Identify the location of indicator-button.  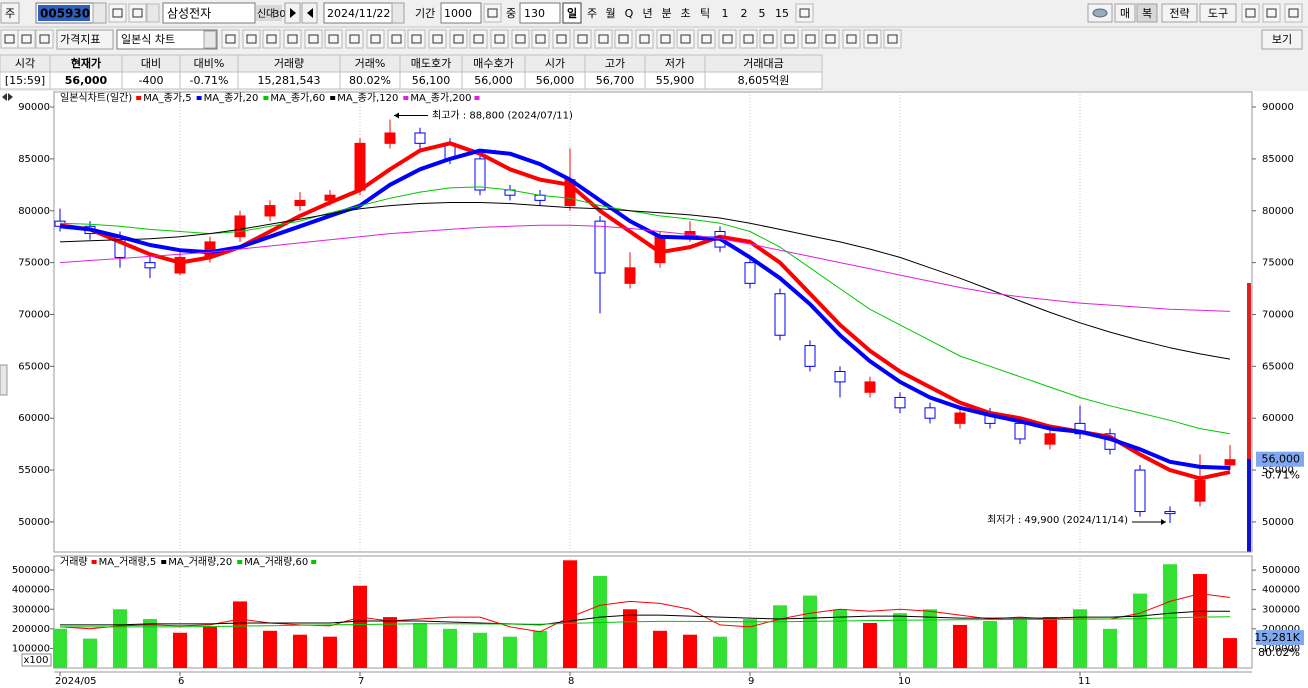
(85, 39).